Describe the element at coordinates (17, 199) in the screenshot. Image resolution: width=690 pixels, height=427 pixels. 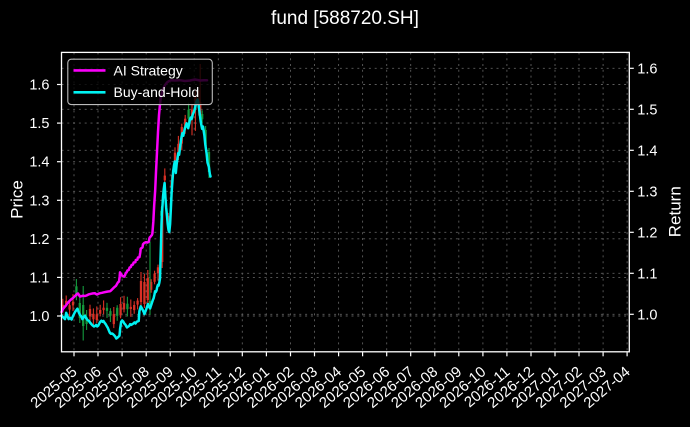
I see `svg-text: Price` at that location.